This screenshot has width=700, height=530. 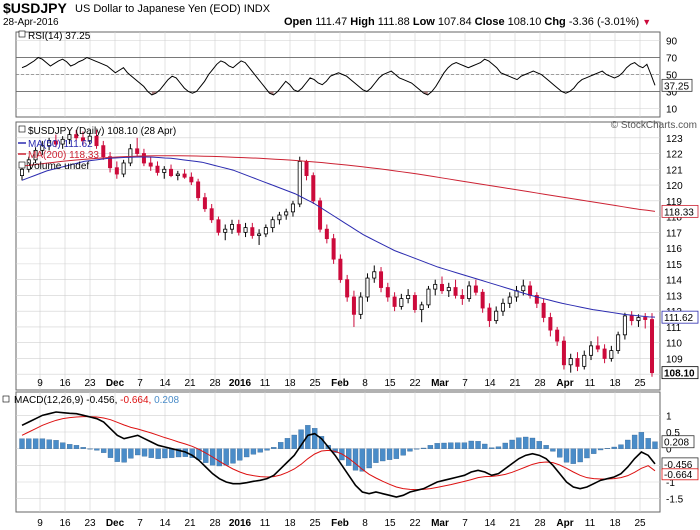 What do you see at coordinates (257, 9) in the screenshot?
I see `exchange-label: INDX` at bounding box center [257, 9].